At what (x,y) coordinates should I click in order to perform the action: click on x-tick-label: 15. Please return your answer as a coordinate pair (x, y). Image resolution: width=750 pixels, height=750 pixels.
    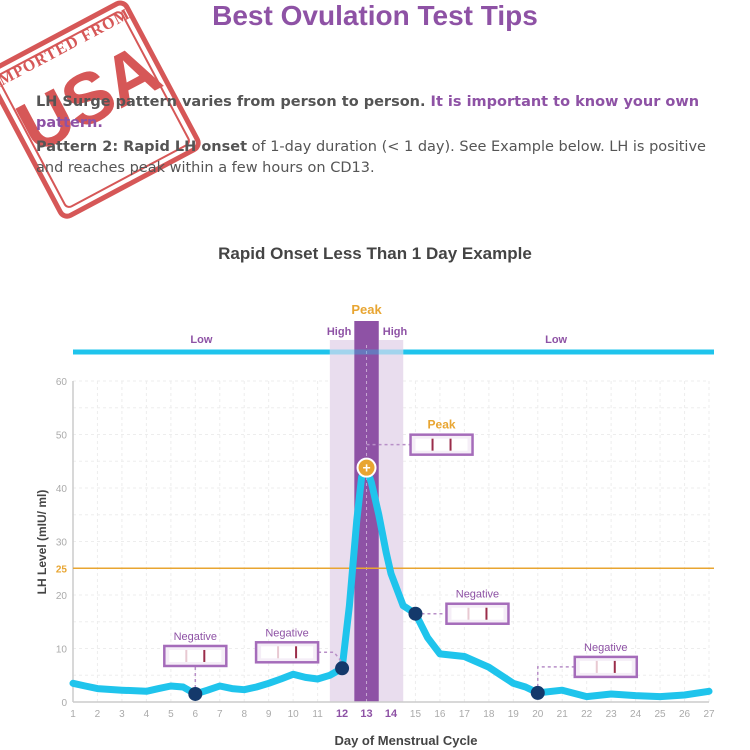
    Looking at the image, I should click on (416, 714).